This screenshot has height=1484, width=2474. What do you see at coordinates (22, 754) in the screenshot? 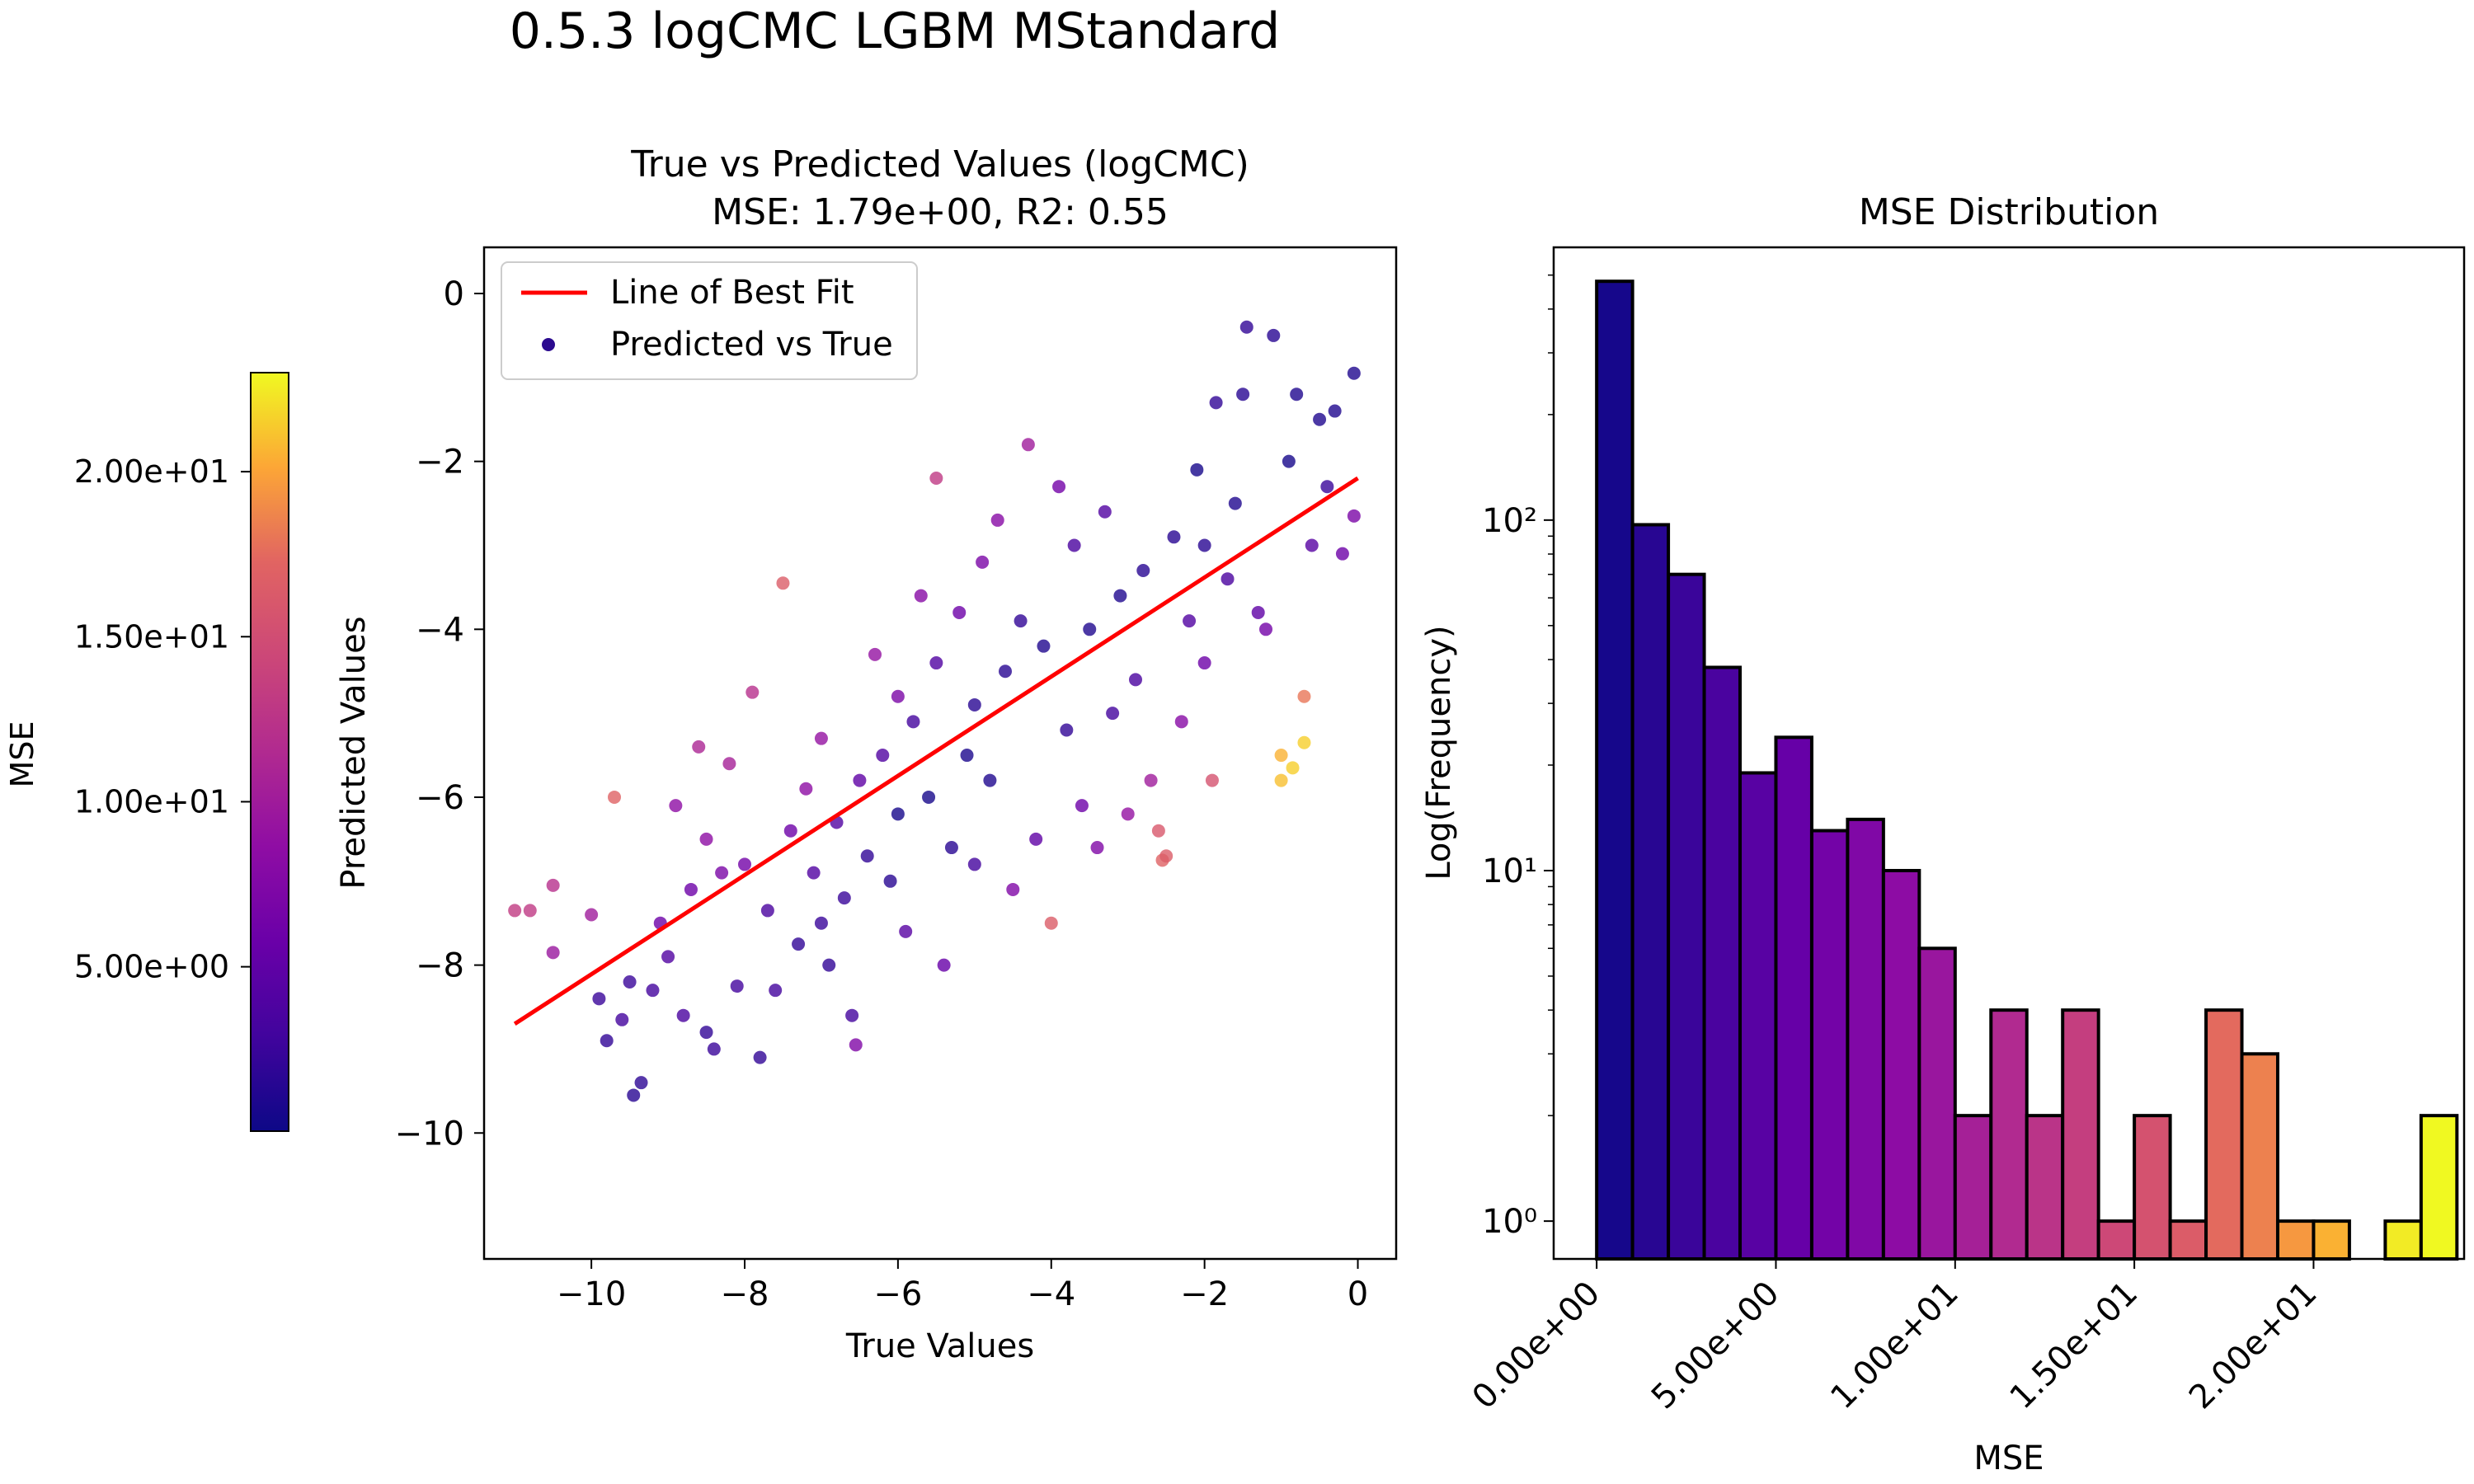
I see `colorbar-label: MSE` at bounding box center [22, 754].